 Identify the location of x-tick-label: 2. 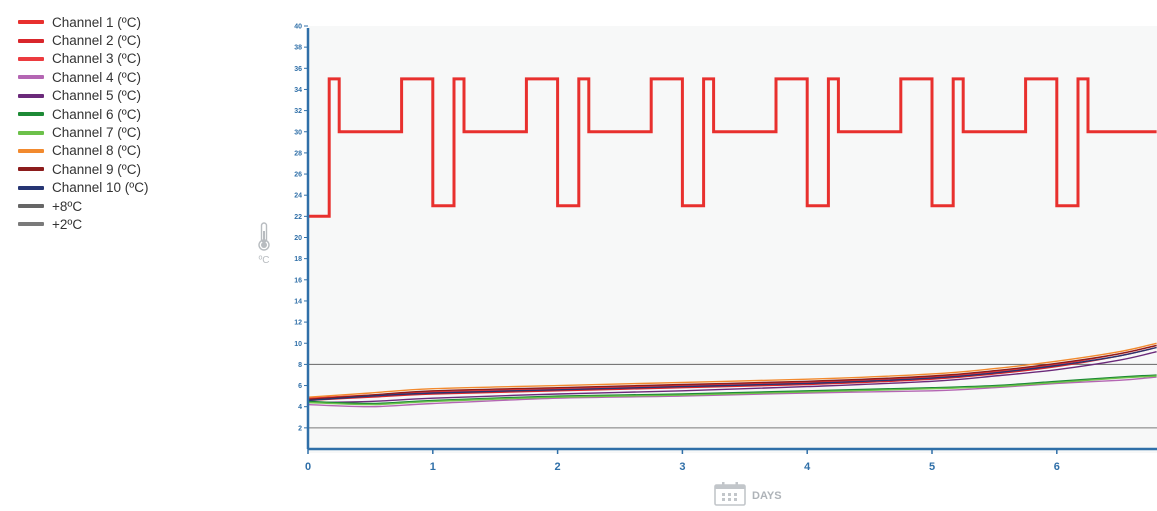
(558, 467).